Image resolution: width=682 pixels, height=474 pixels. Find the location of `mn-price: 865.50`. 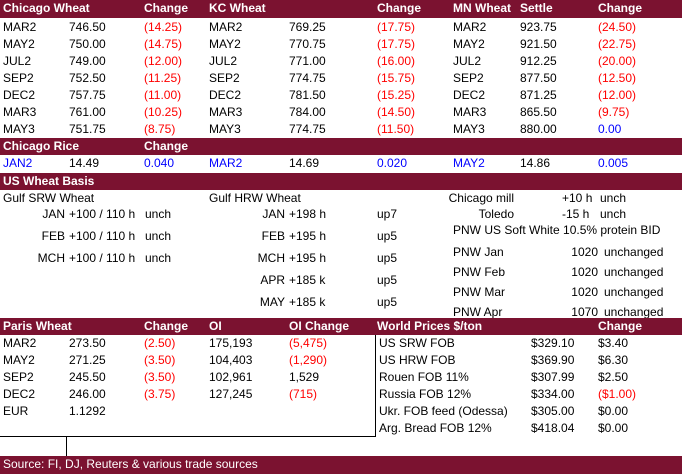

mn-price: 865.50 is located at coordinates (538, 112).